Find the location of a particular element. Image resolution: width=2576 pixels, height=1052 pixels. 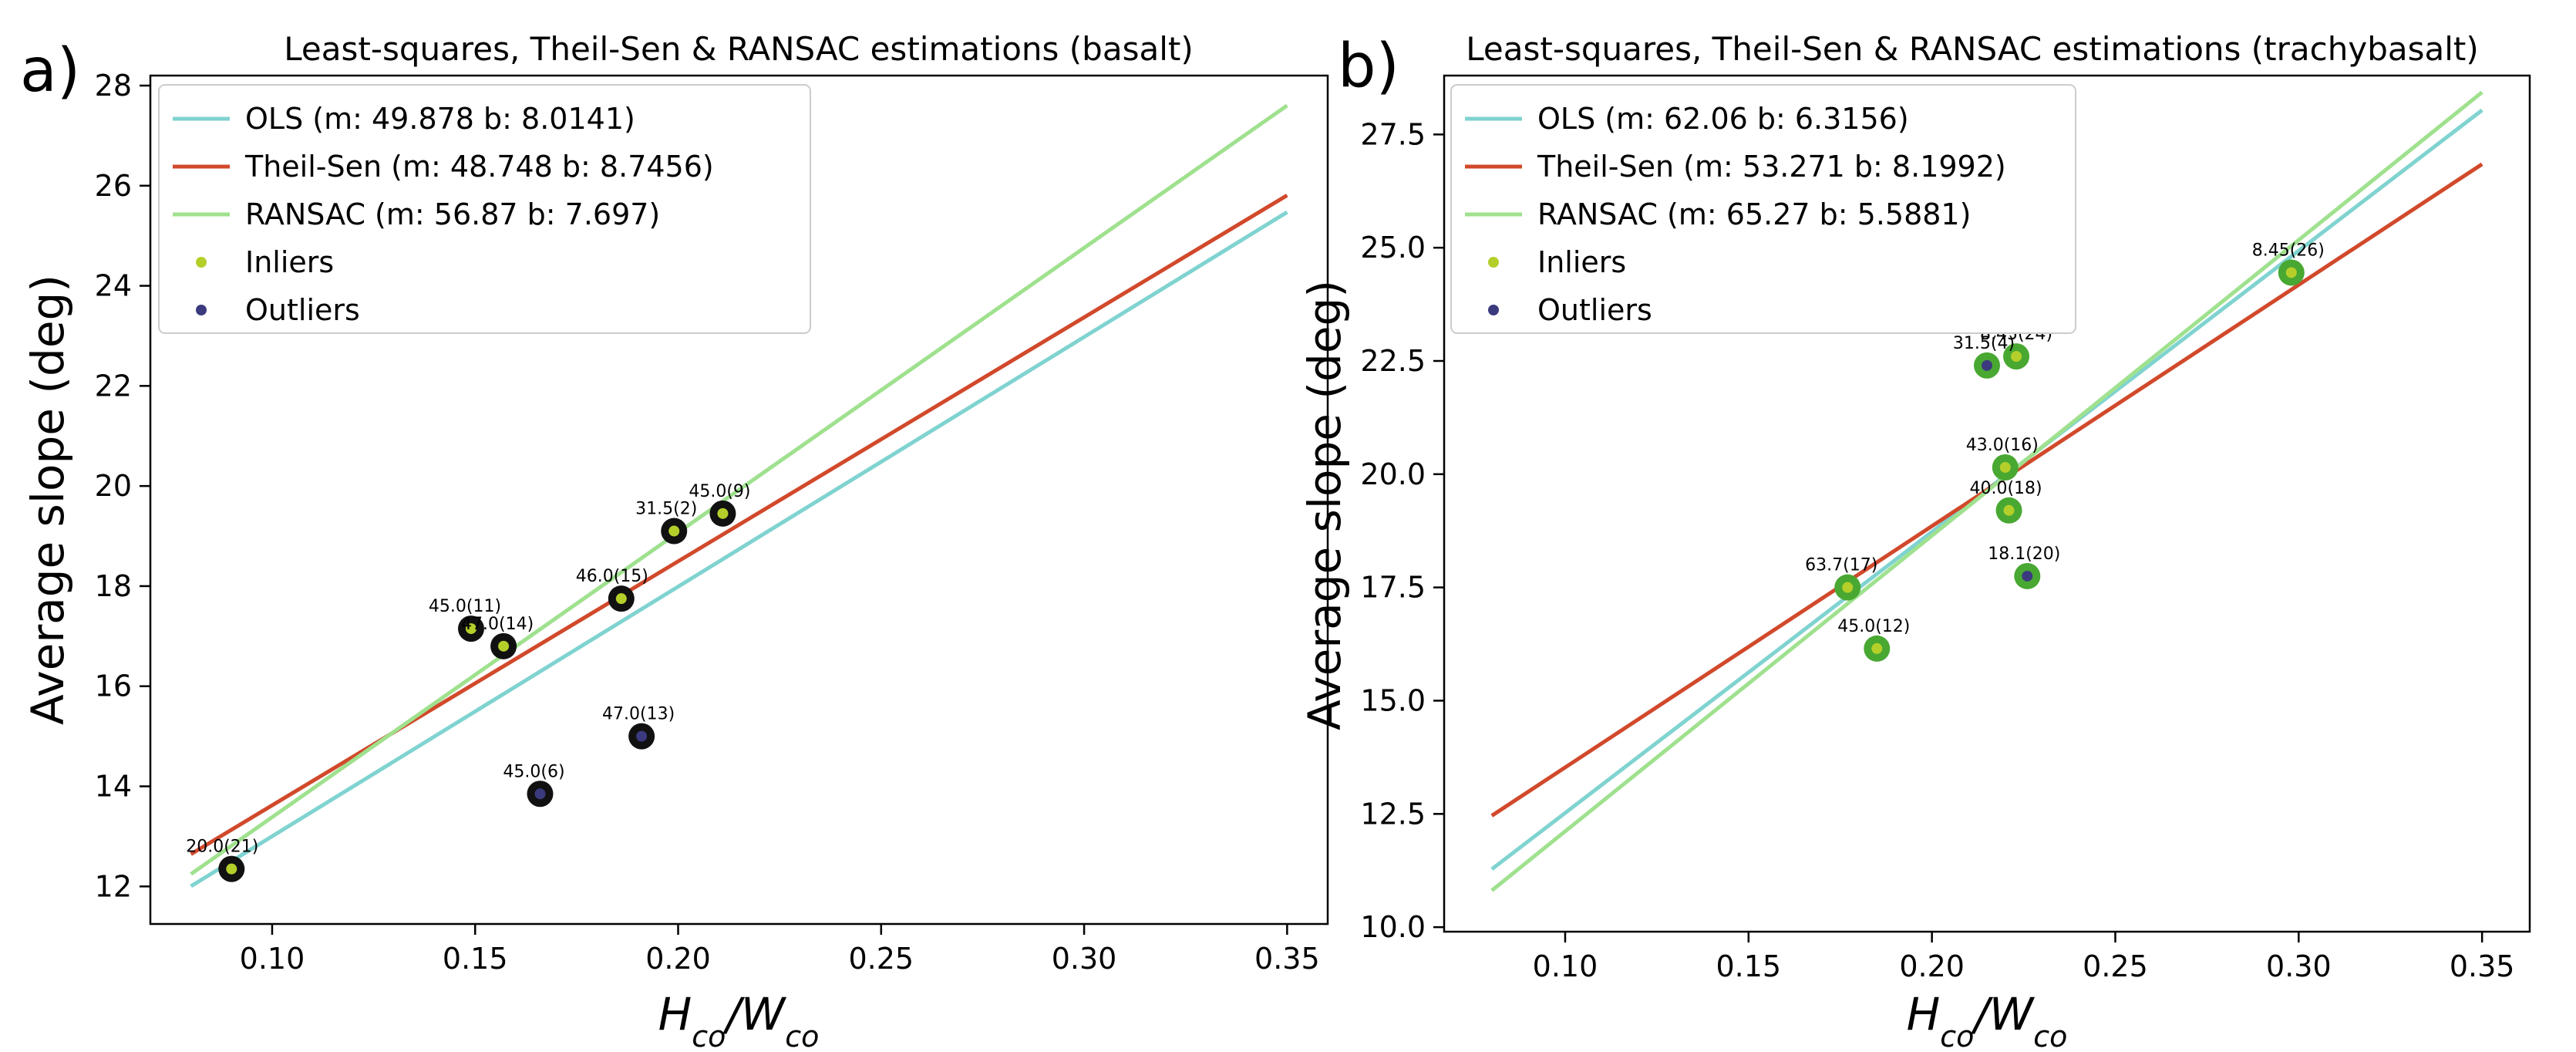

y-tick-label: 25.0 is located at coordinates (1393, 248).